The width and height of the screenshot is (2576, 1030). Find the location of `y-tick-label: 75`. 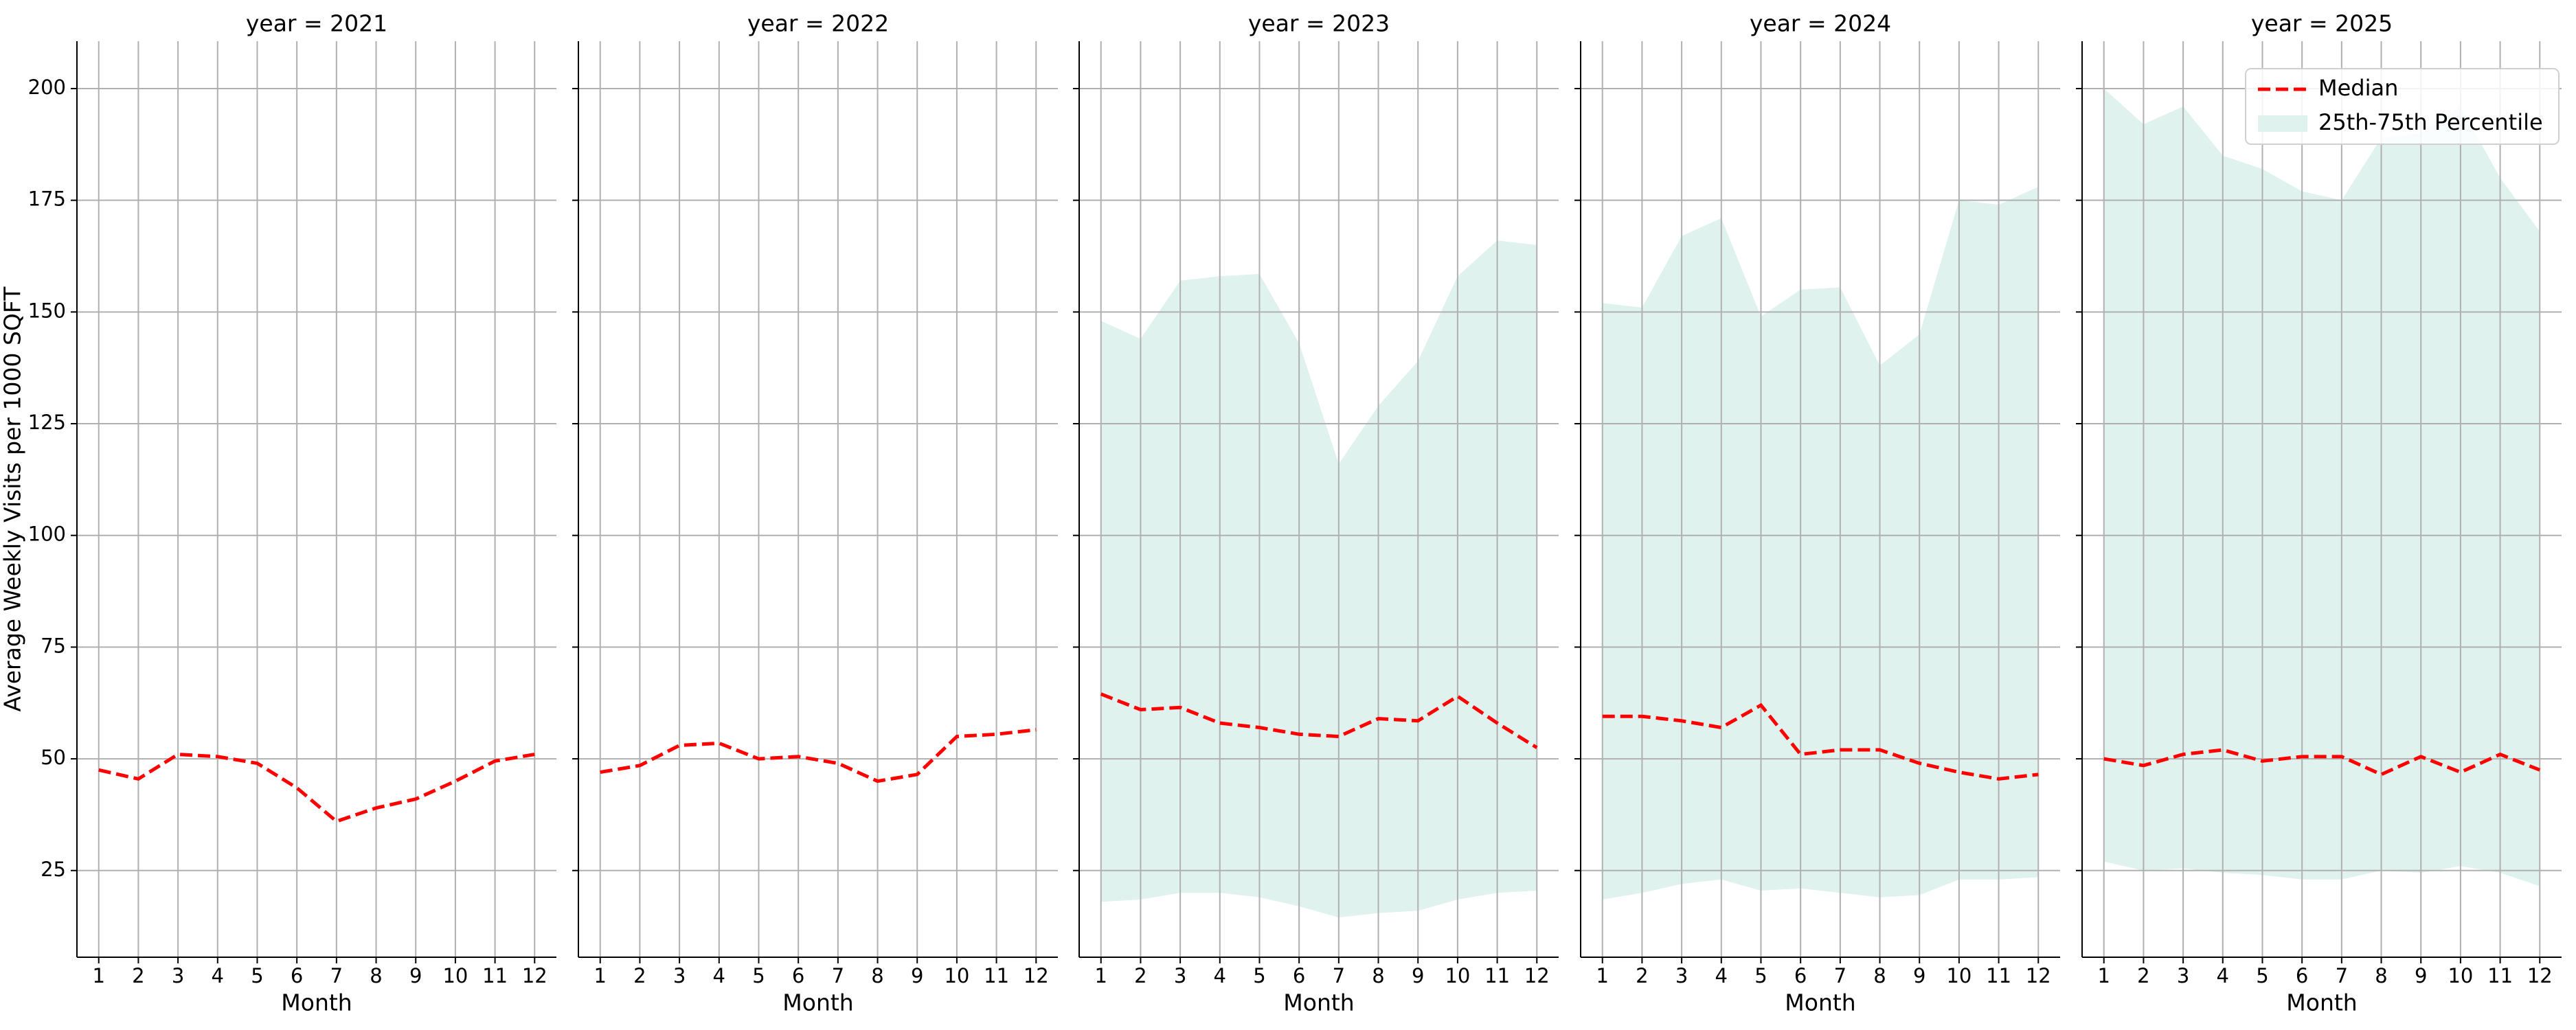

y-tick-label: 75 is located at coordinates (53, 645).